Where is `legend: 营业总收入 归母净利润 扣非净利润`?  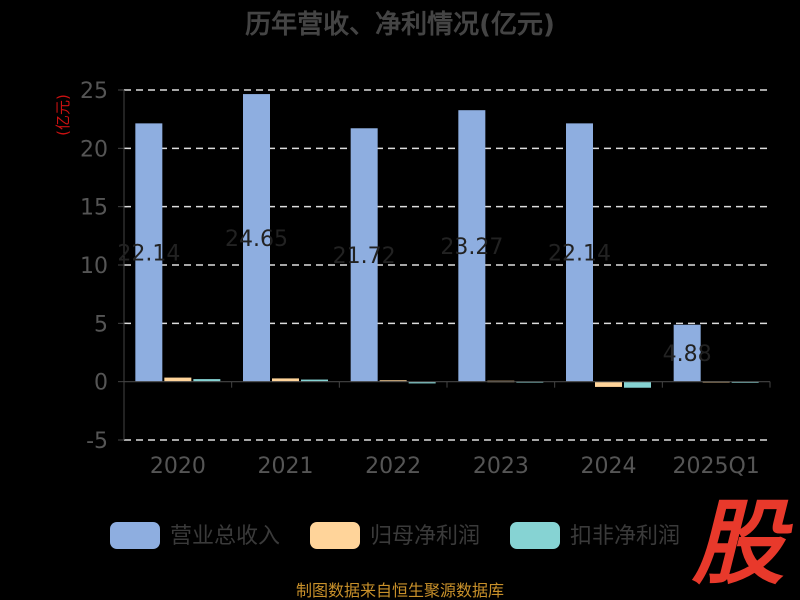 legend: 营业总收入 归母净利润 扣非净利润 is located at coordinates (395, 535).